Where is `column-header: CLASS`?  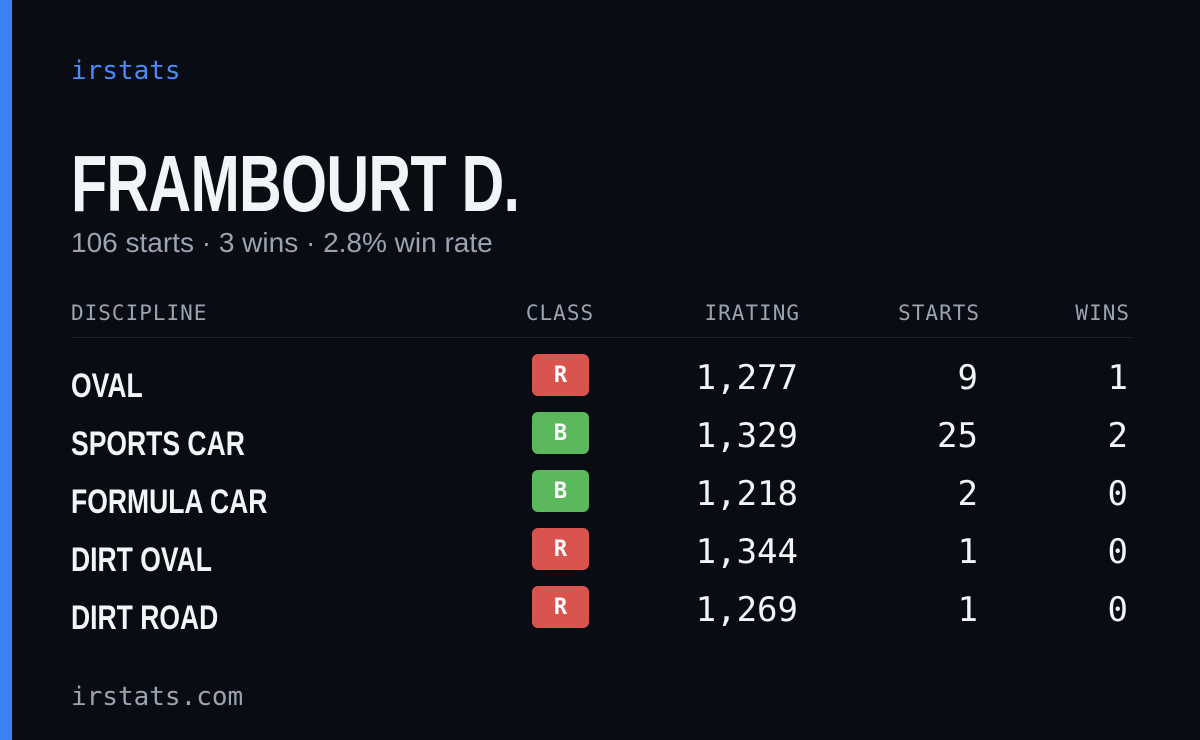 column-header: CLASS is located at coordinates (560, 313).